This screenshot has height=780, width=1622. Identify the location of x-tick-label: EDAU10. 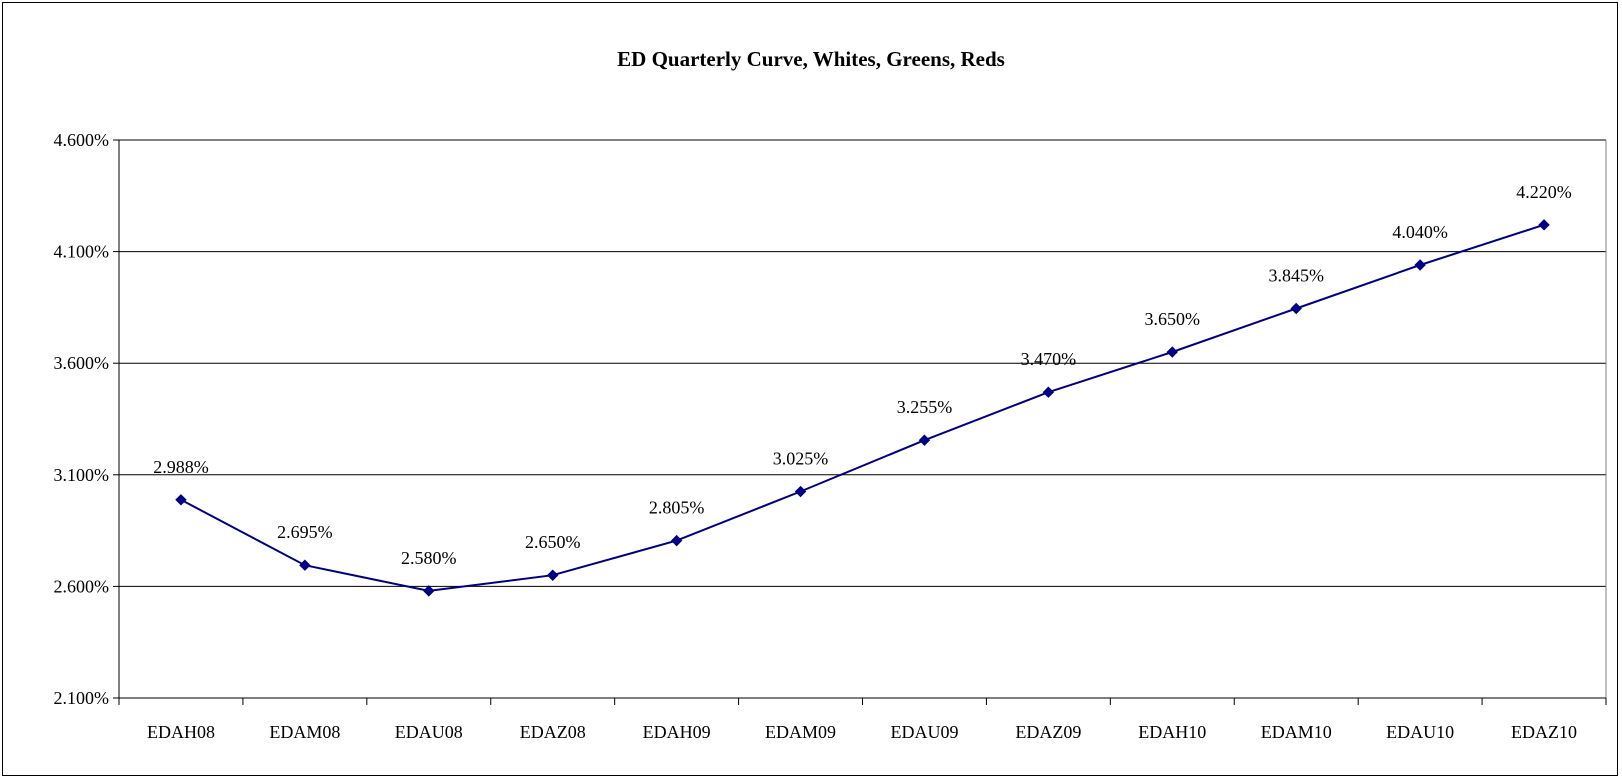
(1420, 732).